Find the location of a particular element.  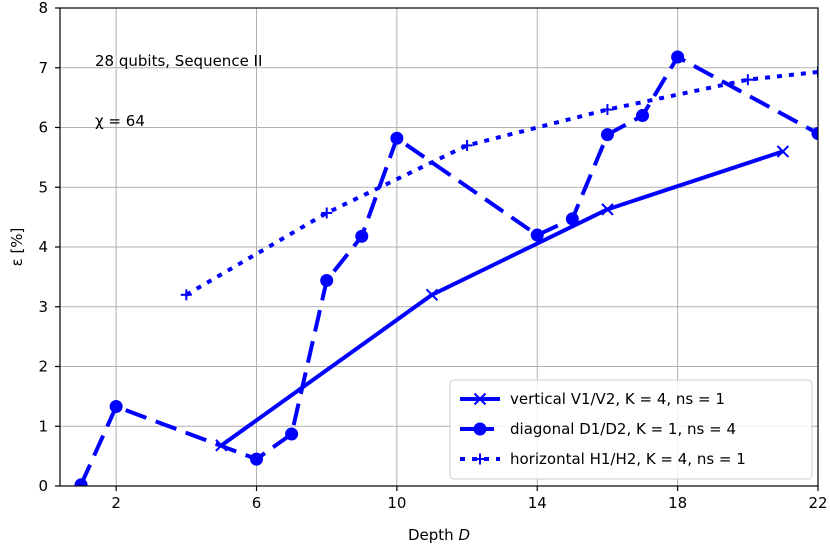

y-tick-label: 6 is located at coordinates (43, 128).